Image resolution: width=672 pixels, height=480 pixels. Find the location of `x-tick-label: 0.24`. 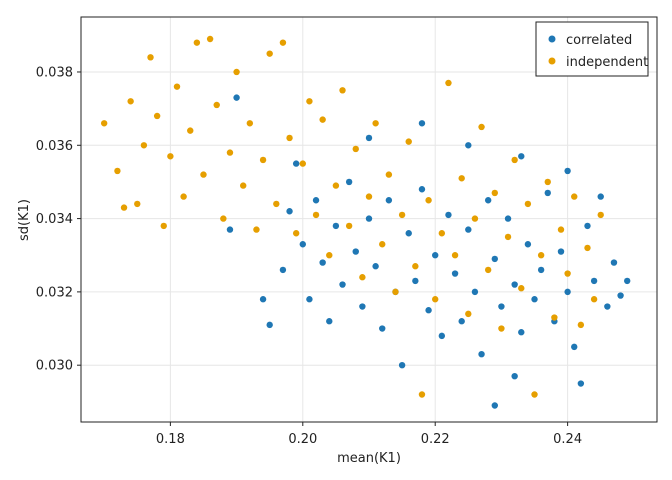

x-tick-label: 0.24 is located at coordinates (567, 439).